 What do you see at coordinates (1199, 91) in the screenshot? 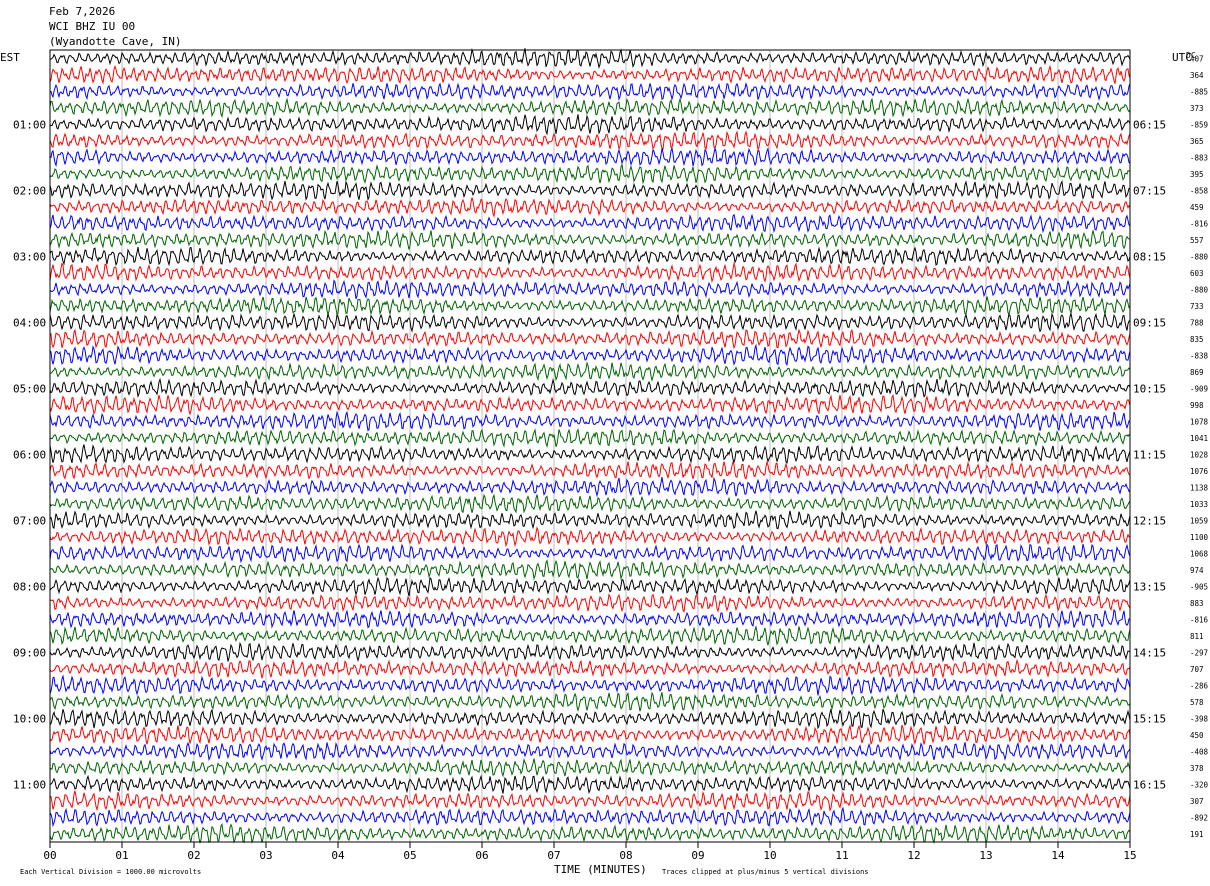
I see `dc-offset-label: -885` at bounding box center [1199, 91].